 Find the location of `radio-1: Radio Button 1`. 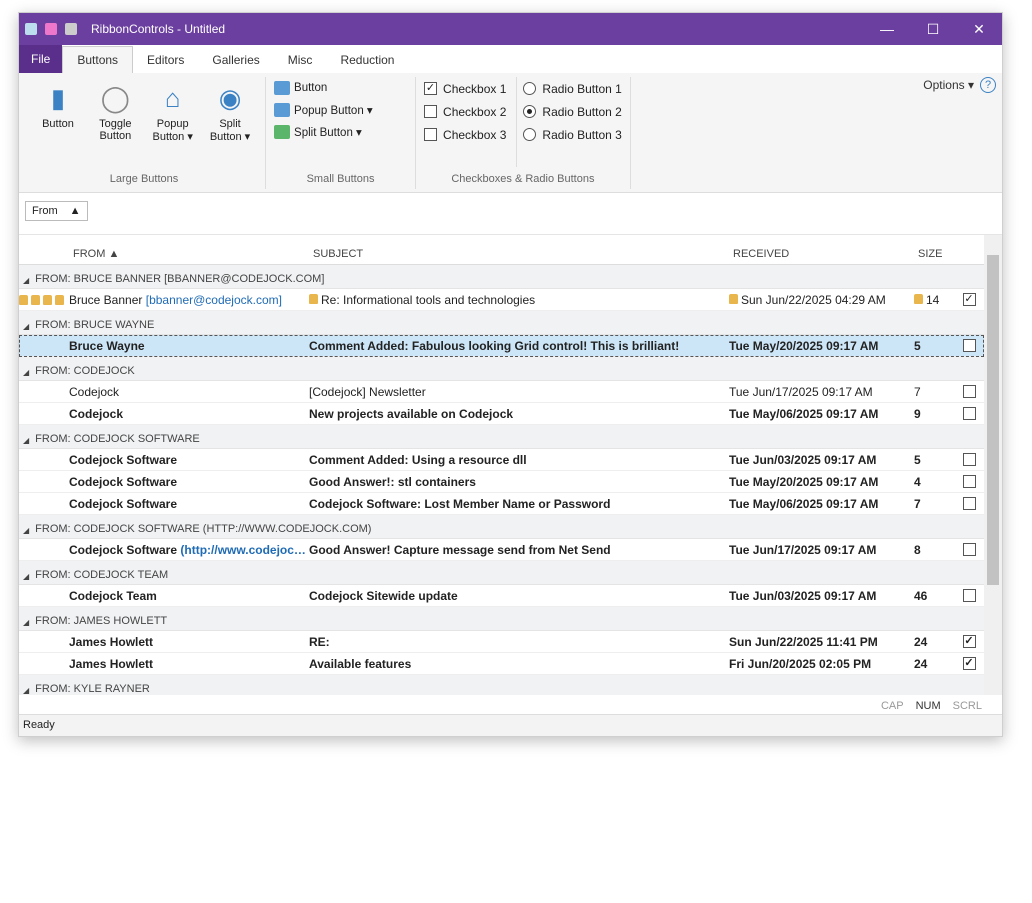

radio-1: Radio Button 1 is located at coordinates (572, 88).